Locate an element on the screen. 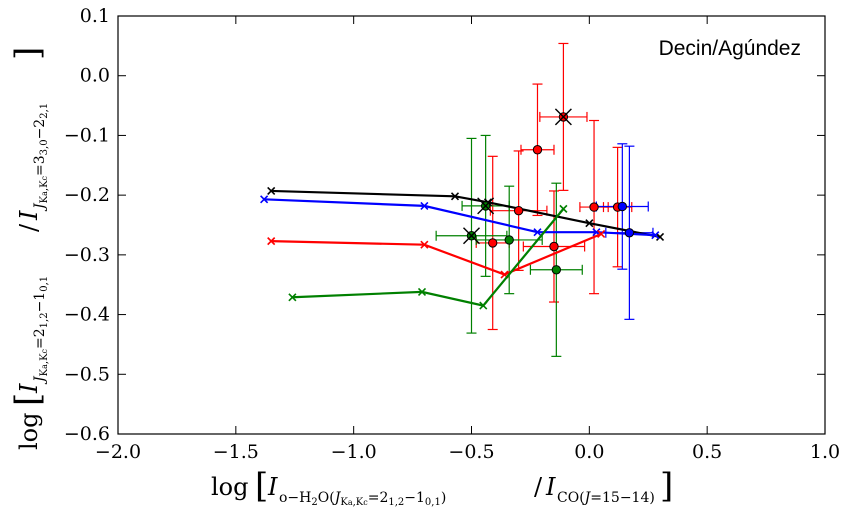 The height and width of the screenshot is (510, 849). y-tick-label: −0.3 is located at coordinates (87, 255).